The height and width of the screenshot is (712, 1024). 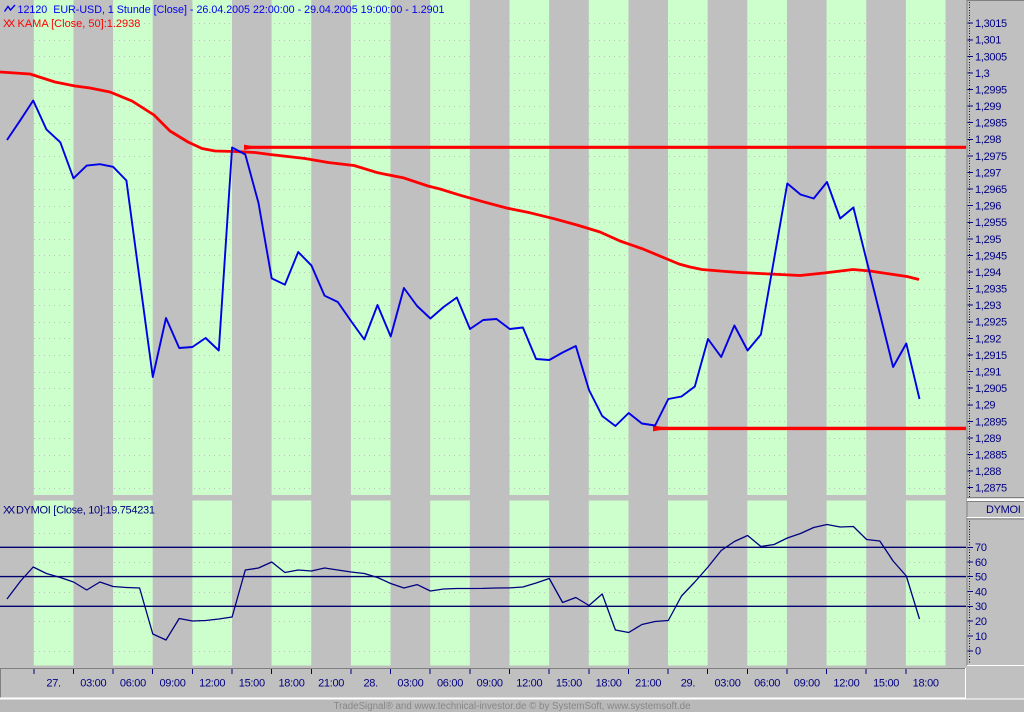 What do you see at coordinates (991, 57) in the screenshot?
I see `svg-text: 1,3005` at bounding box center [991, 57].